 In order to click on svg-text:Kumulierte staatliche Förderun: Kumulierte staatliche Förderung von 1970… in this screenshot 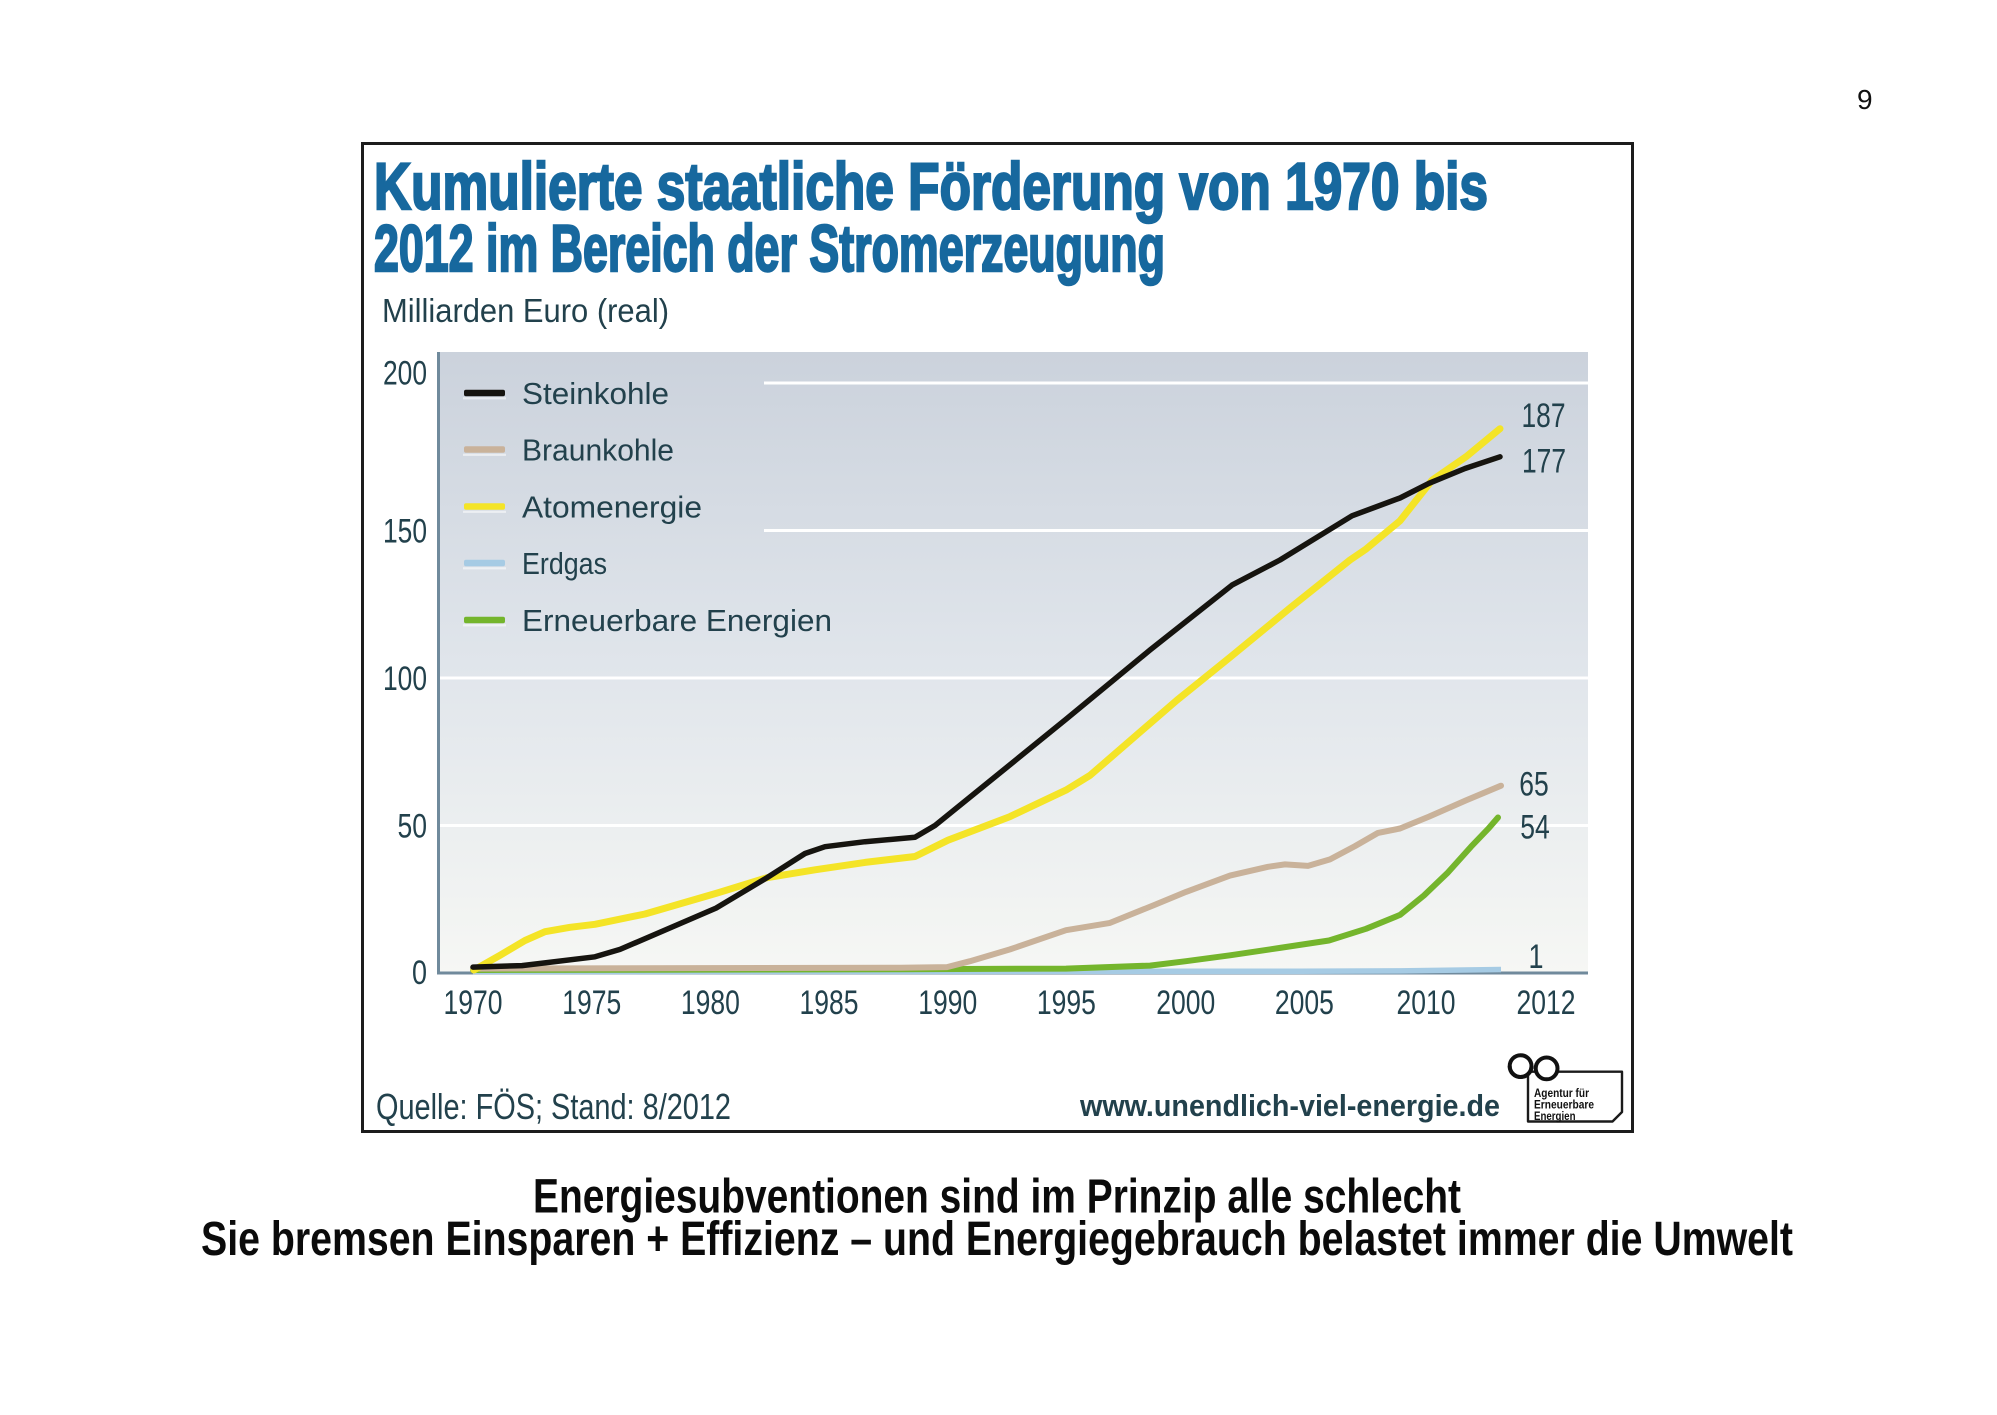, I will do `click(931, 186)`.